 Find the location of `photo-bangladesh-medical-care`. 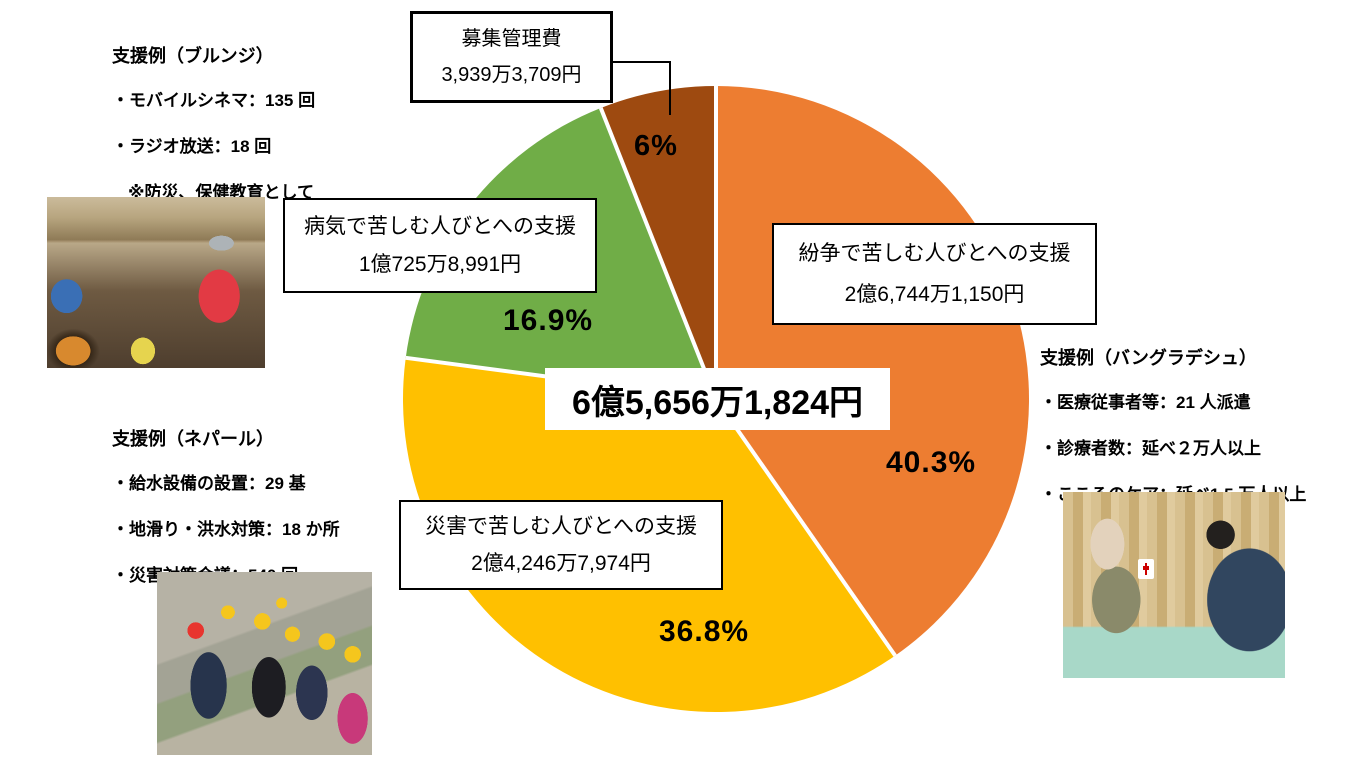

photo-bangladesh-medical-care is located at coordinates (1174, 585).